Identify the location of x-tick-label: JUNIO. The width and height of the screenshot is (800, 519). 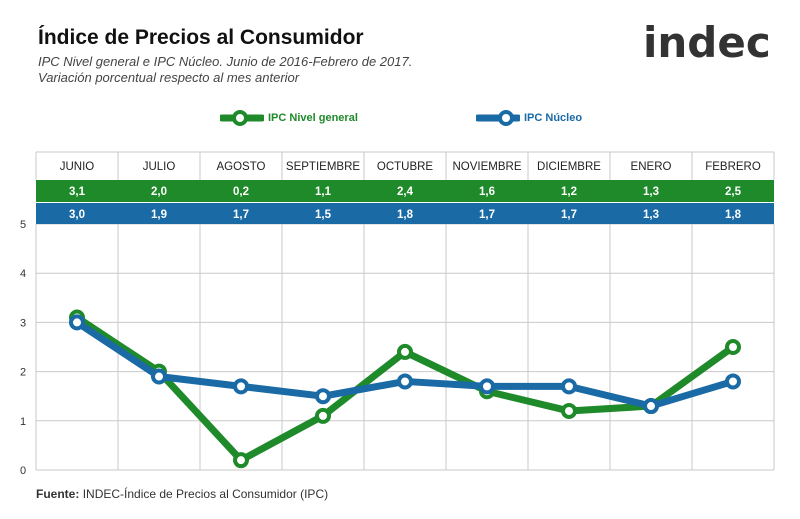
(77, 167).